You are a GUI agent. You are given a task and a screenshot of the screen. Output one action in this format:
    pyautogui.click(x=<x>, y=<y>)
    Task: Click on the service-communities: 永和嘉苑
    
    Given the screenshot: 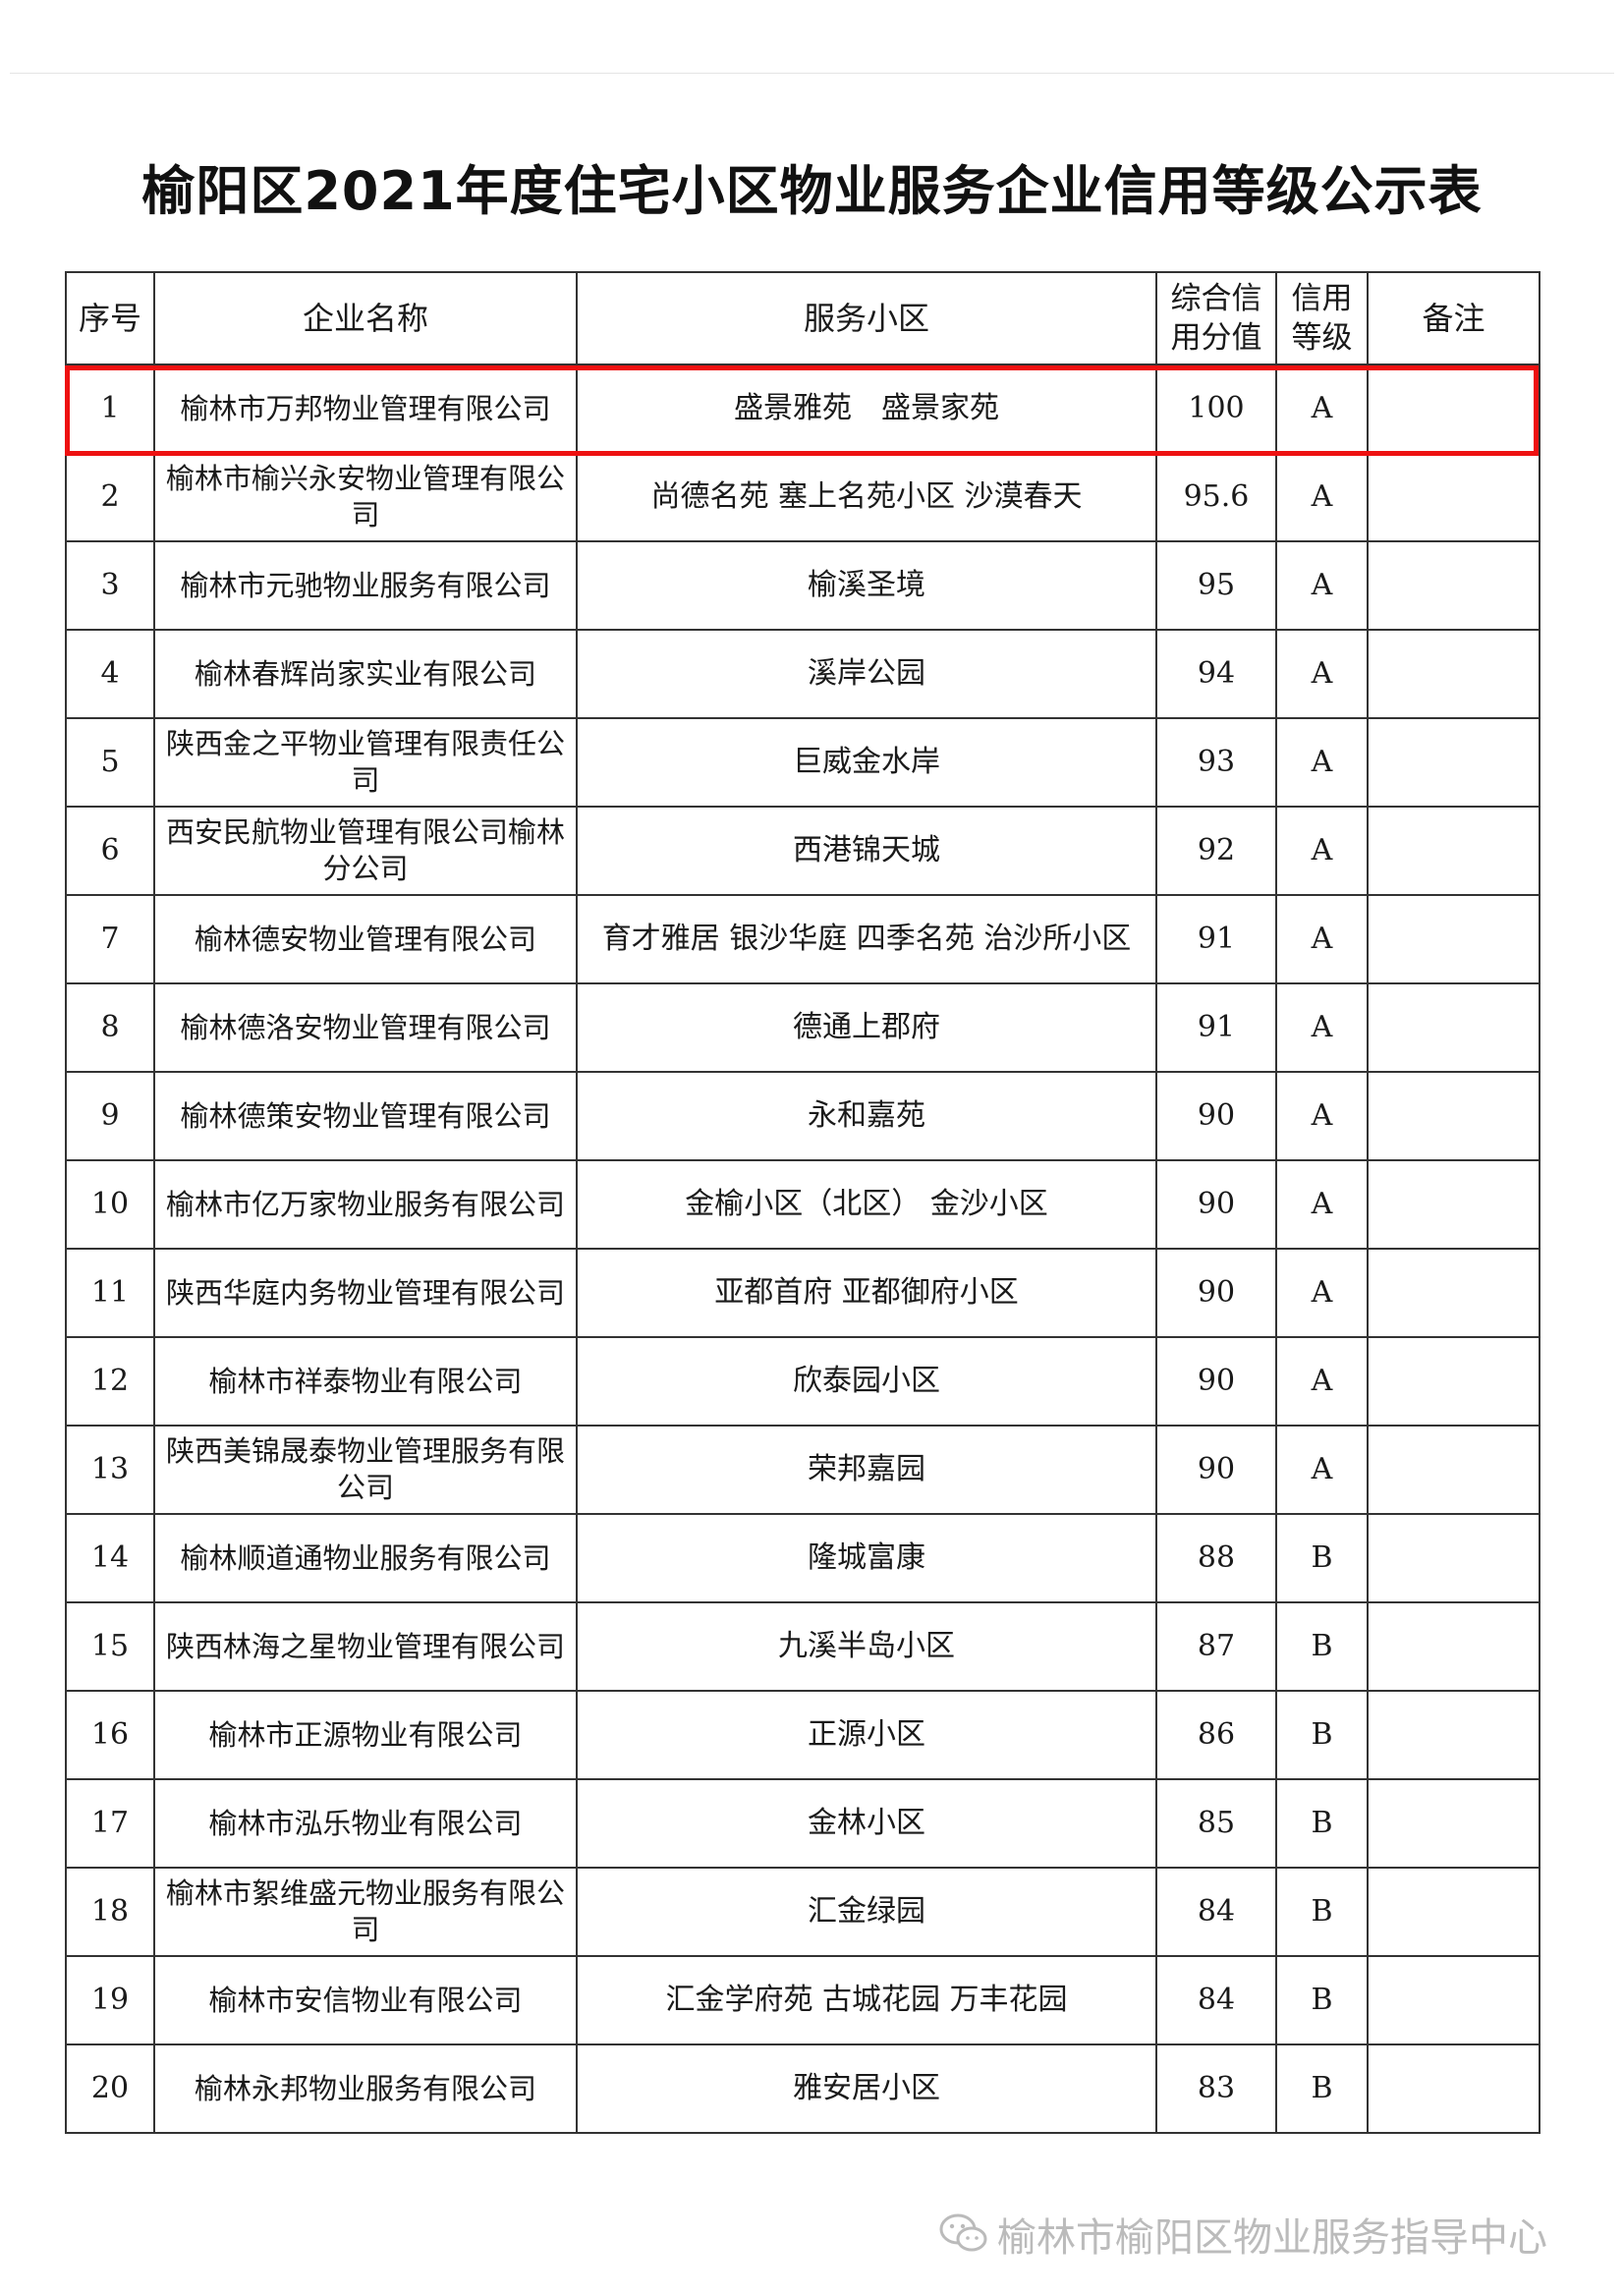 What is the action you would take?
    pyautogui.click(x=866, y=1116)
    